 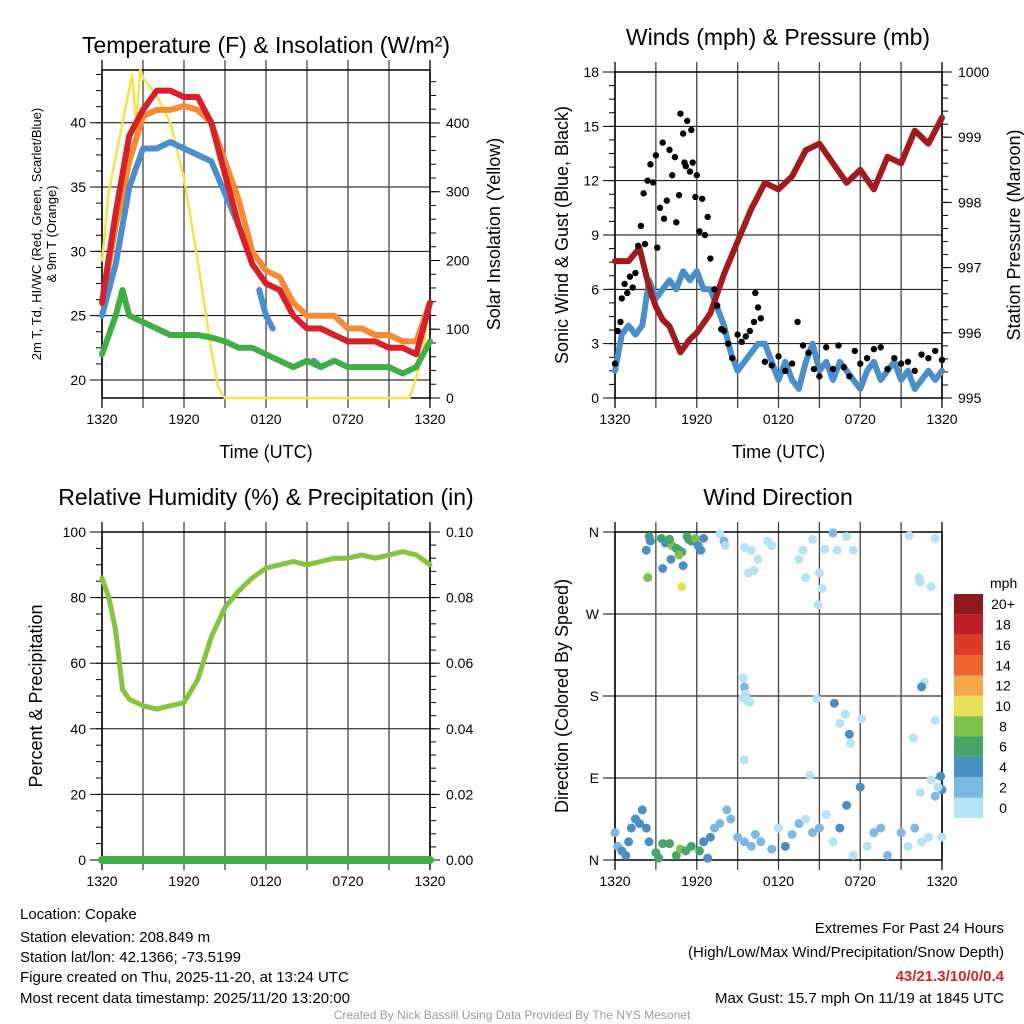 What do you see at coordinates (494, 234) in the screenshot?
I see `y2-axis-label: Solar Insolation (Yellow)` at bounding box center [494, 234].